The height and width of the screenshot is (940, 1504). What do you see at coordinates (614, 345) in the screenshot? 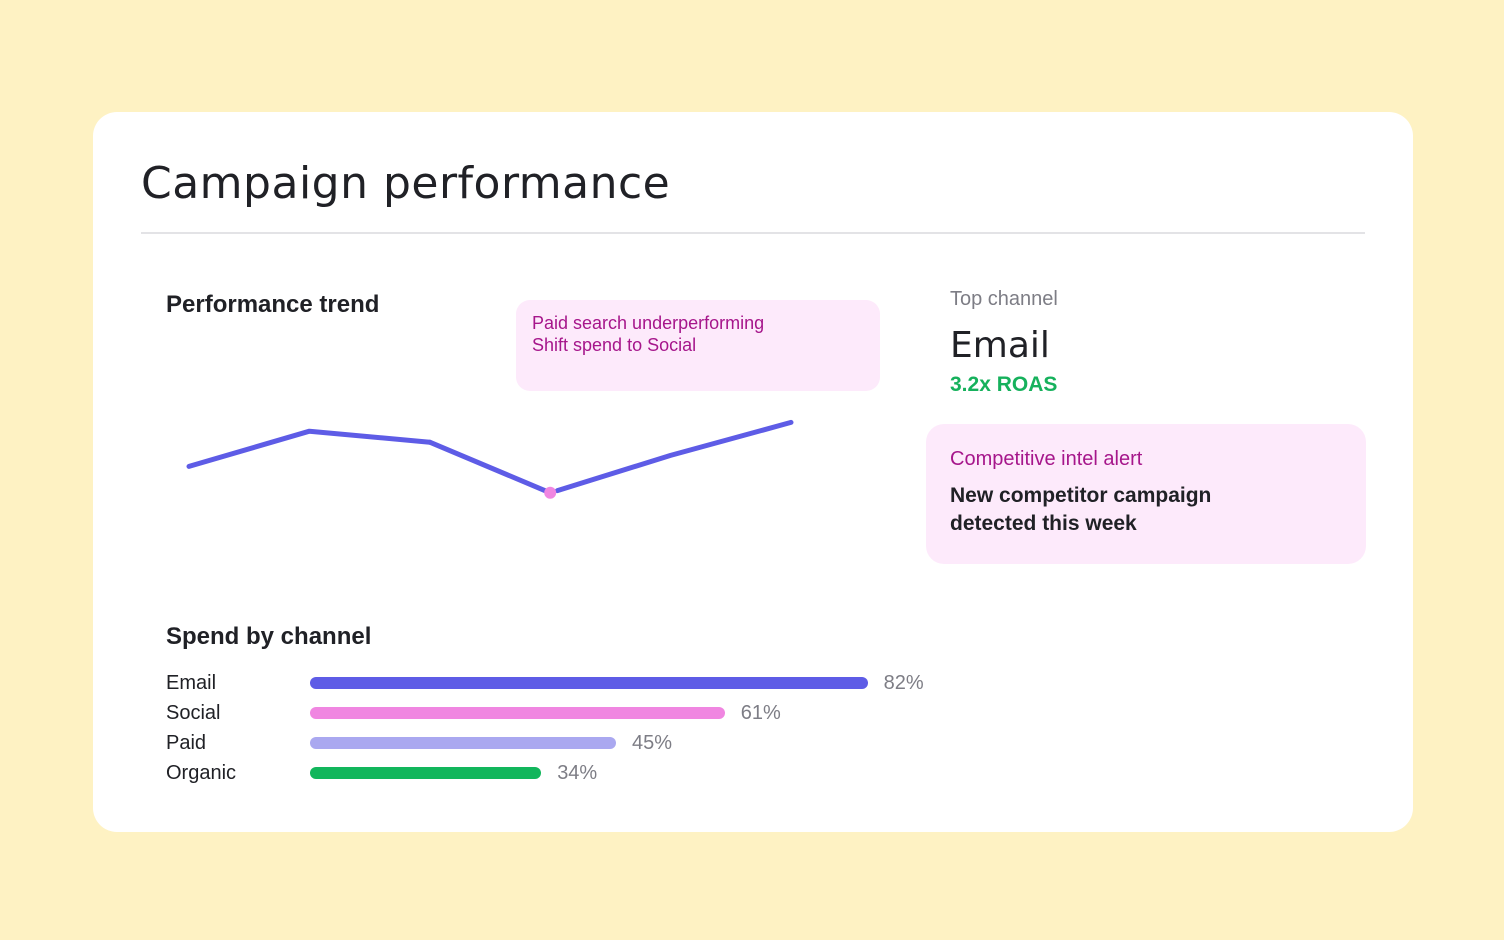
I see `annotation-line-2: Shift spend to Social` at bounding box center [614, 345].